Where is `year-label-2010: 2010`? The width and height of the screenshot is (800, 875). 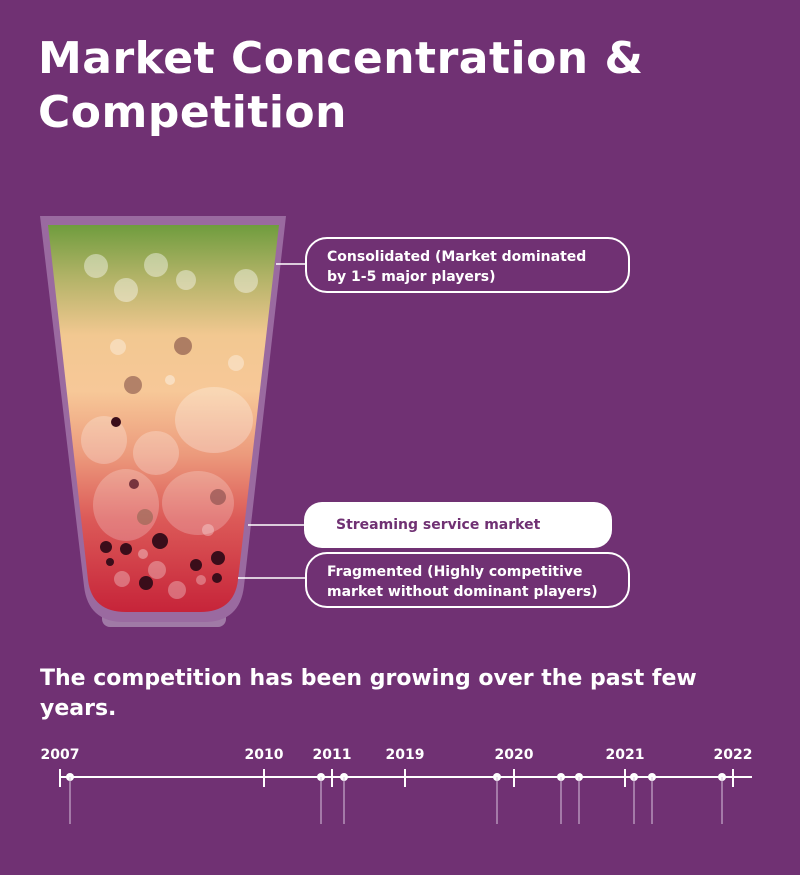
year-label-2010: 2010 is located at coordinates (264, 755).